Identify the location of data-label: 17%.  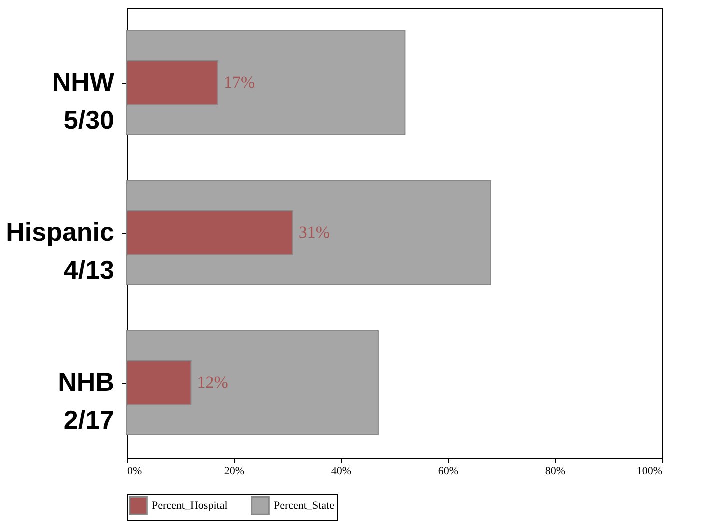
(240, 82).